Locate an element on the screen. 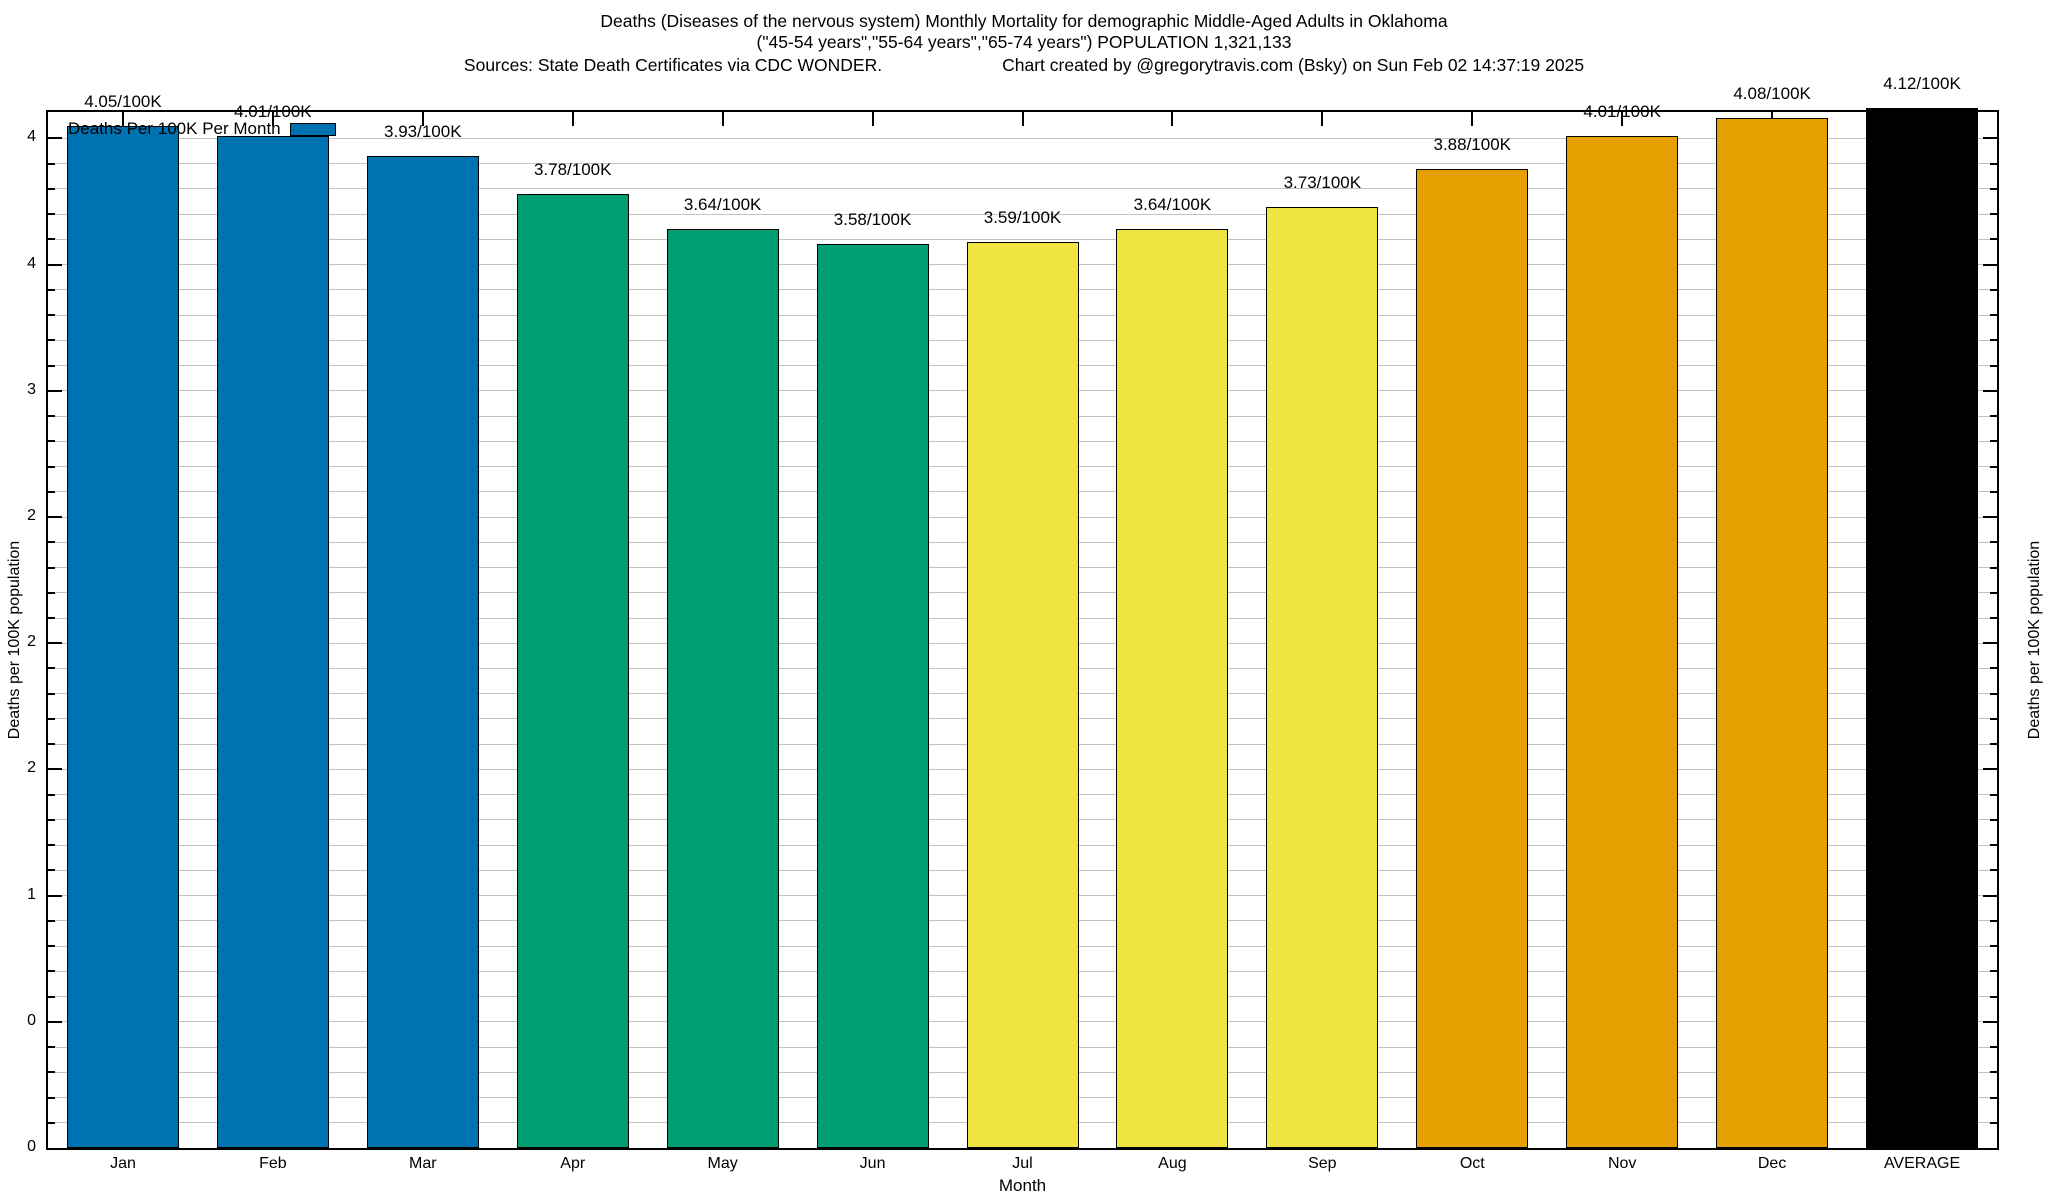 The width and height of the screenshot is (2048, 1200). bar-sep is located at coordinates (1322, 677).